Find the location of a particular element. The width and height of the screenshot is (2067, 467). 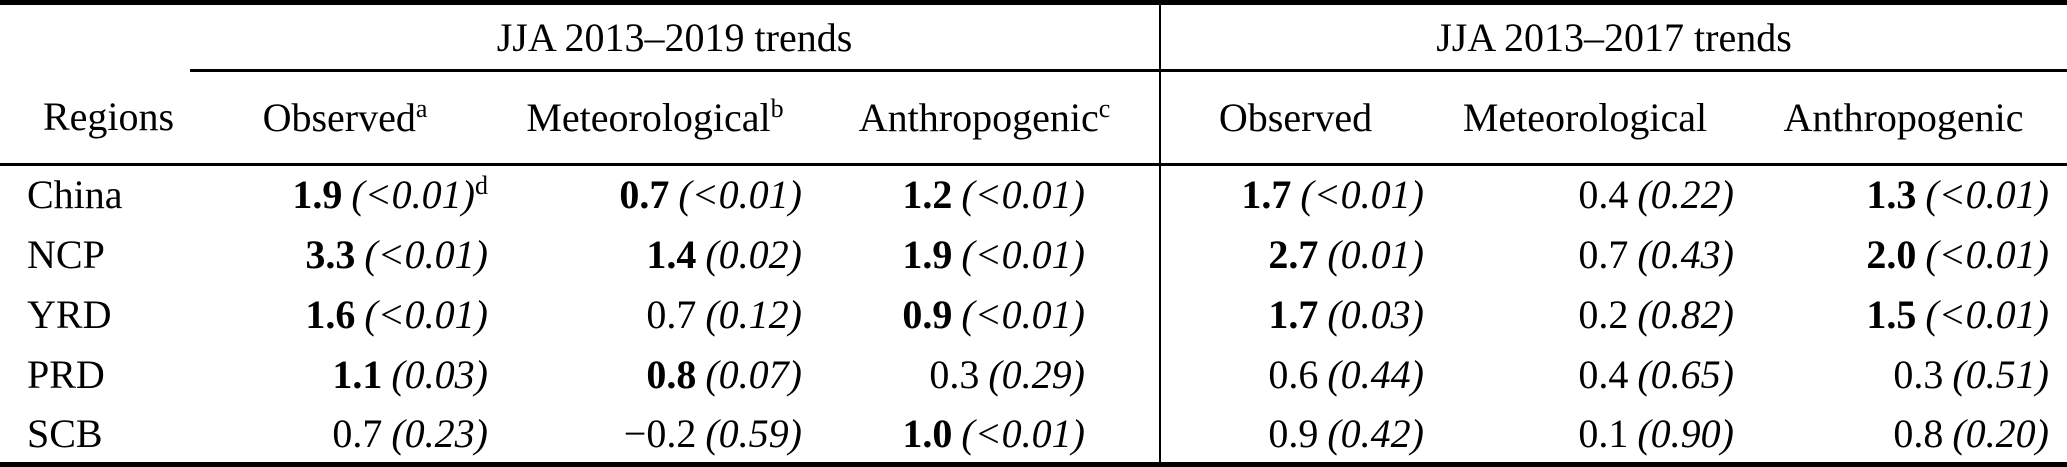

empty-corner-cell is located at coordinates (95, 37).